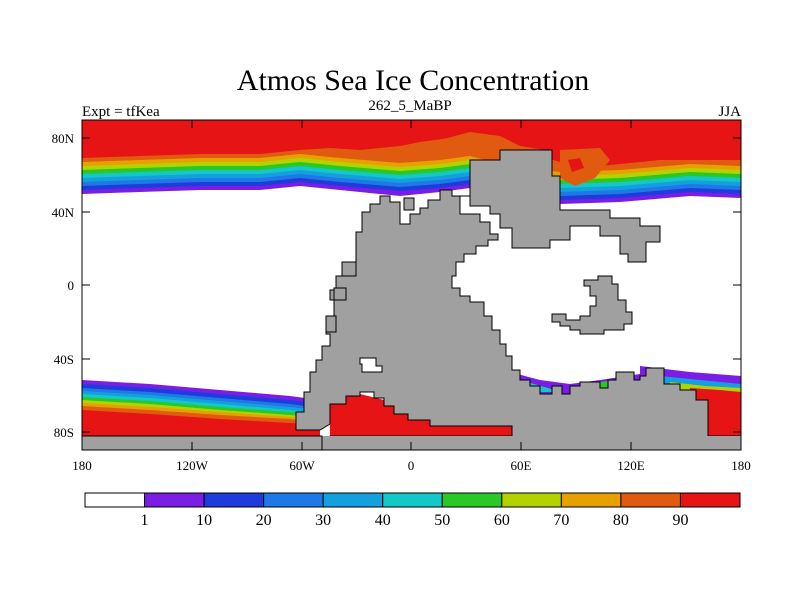  What do you see at coordinates (502, 520) in the screenshot?
I see `colorbar-label-60: 60` at bounding box center [502, 520].